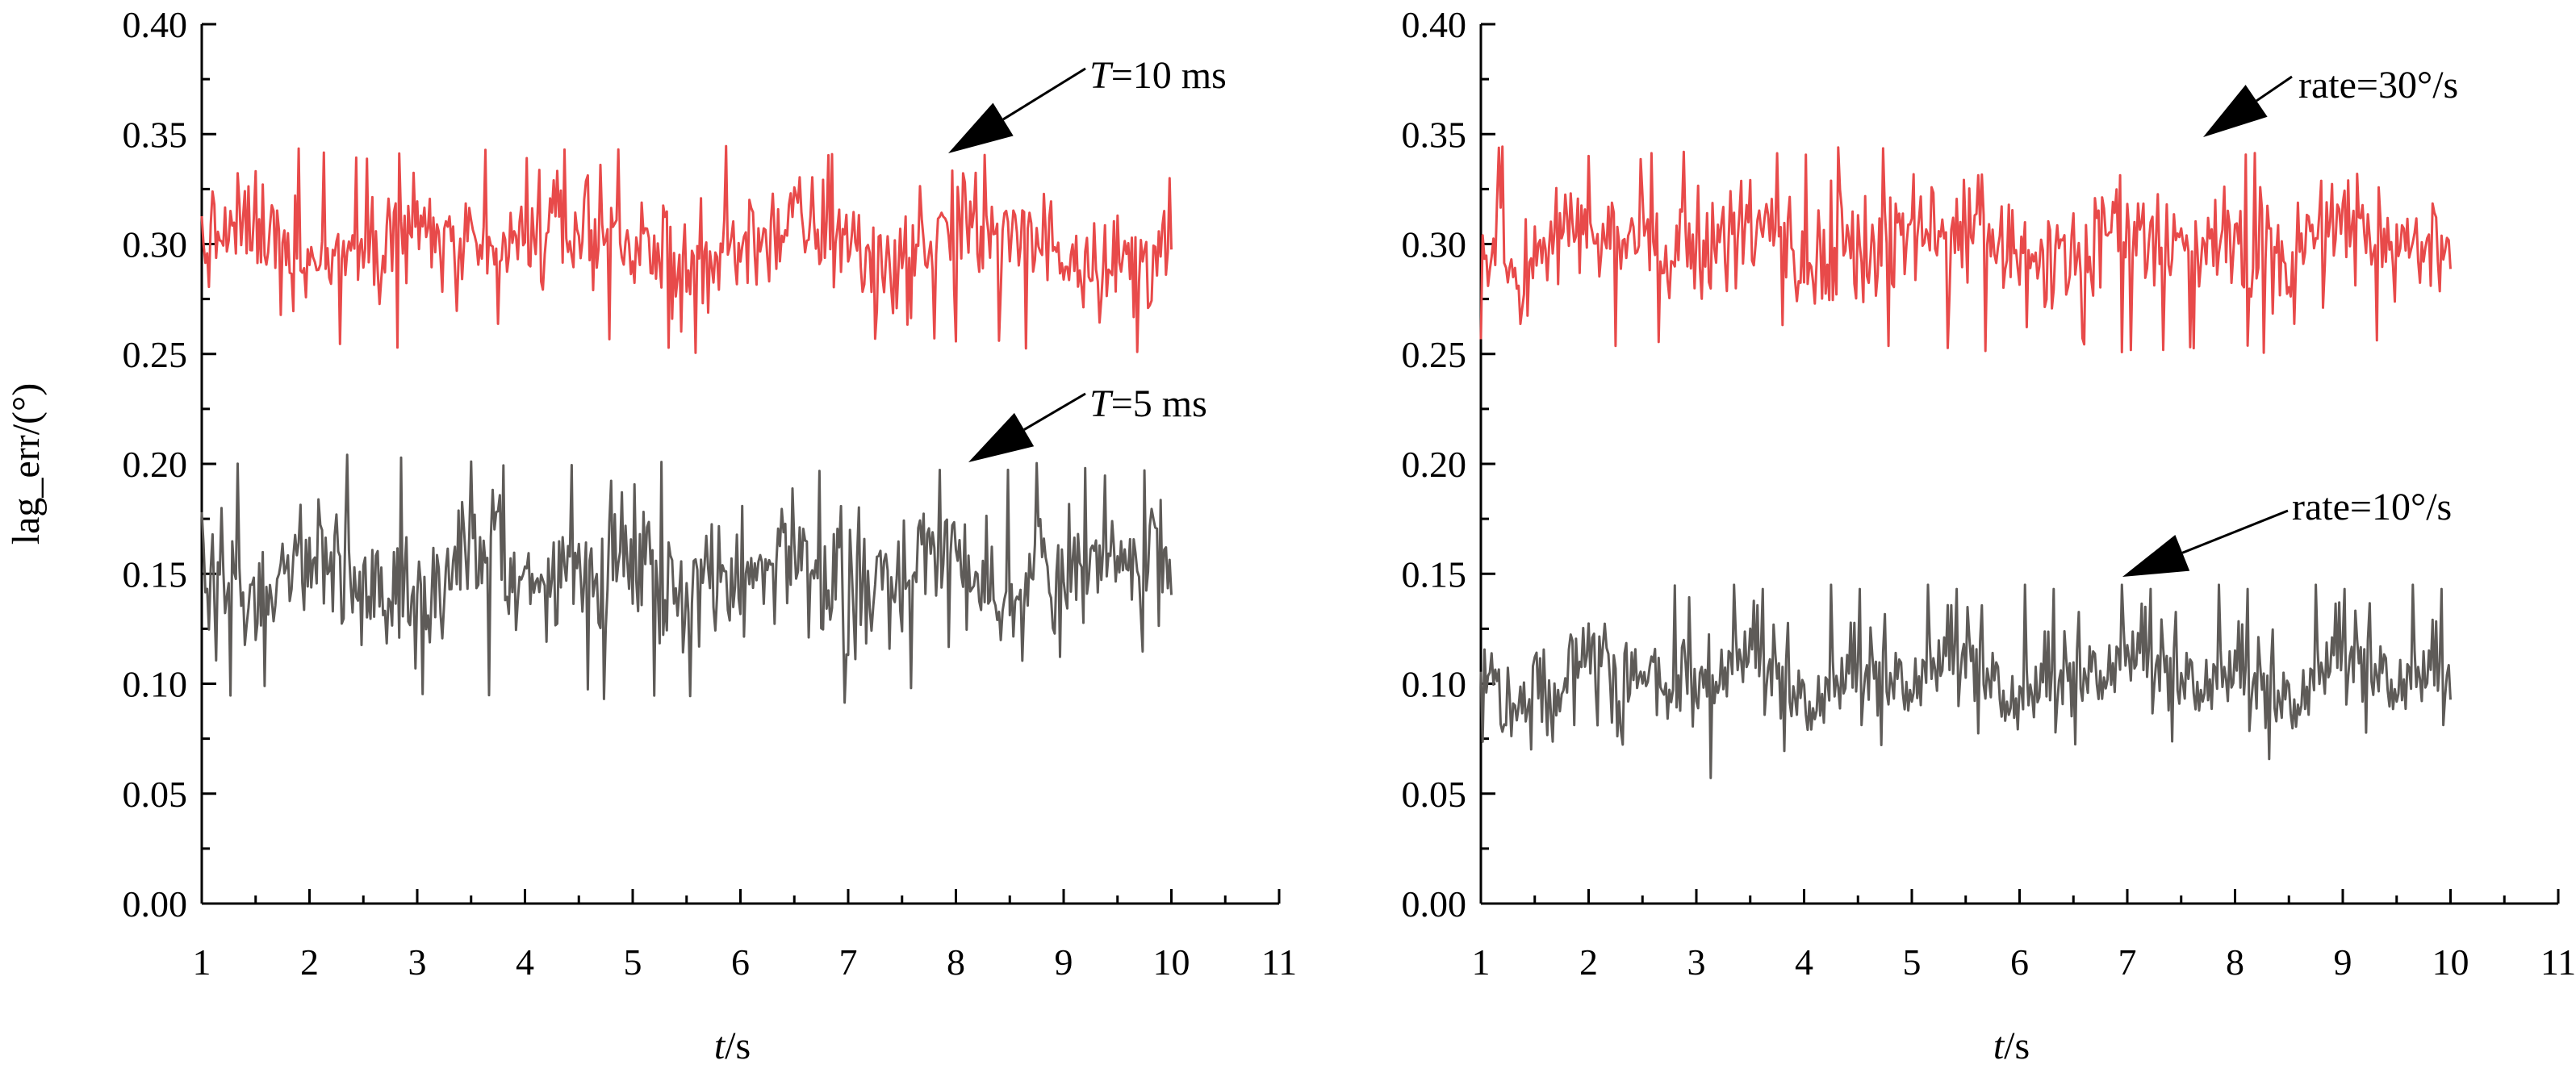 Image resolution: width=2576 pixels, height=1077 pixels. Describe the element at coordinates (26, 464) in the screenshot. I see `y-axis-title: lag_err/(°)` at that location.